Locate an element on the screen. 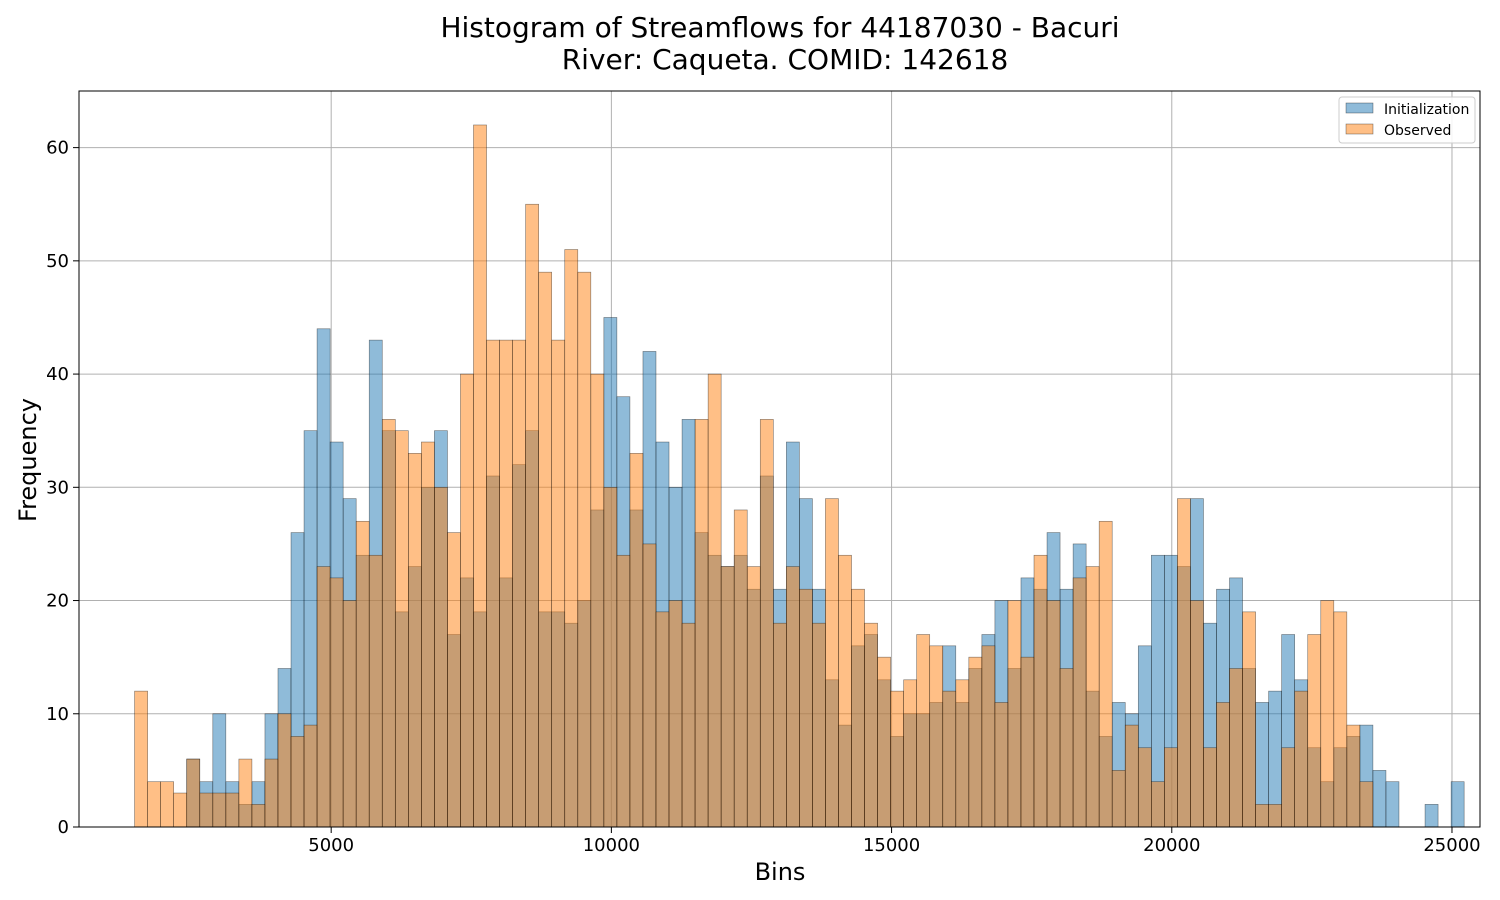 The width and height of the screenshot is (1500, 900). x-tick-label: 25000 is located at coordinates (1451, 845).